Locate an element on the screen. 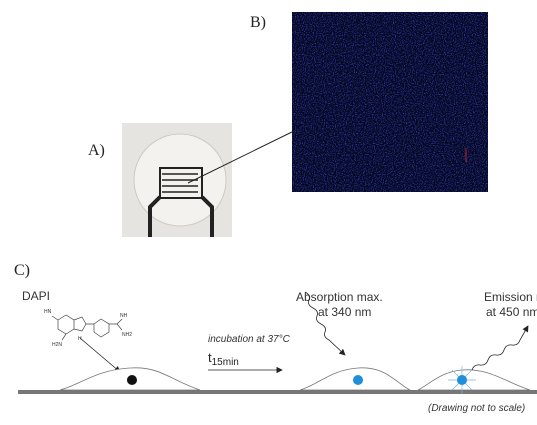 The width and height of the screenshot is (537, 425). electrodes is located at coordinates (181, 183).